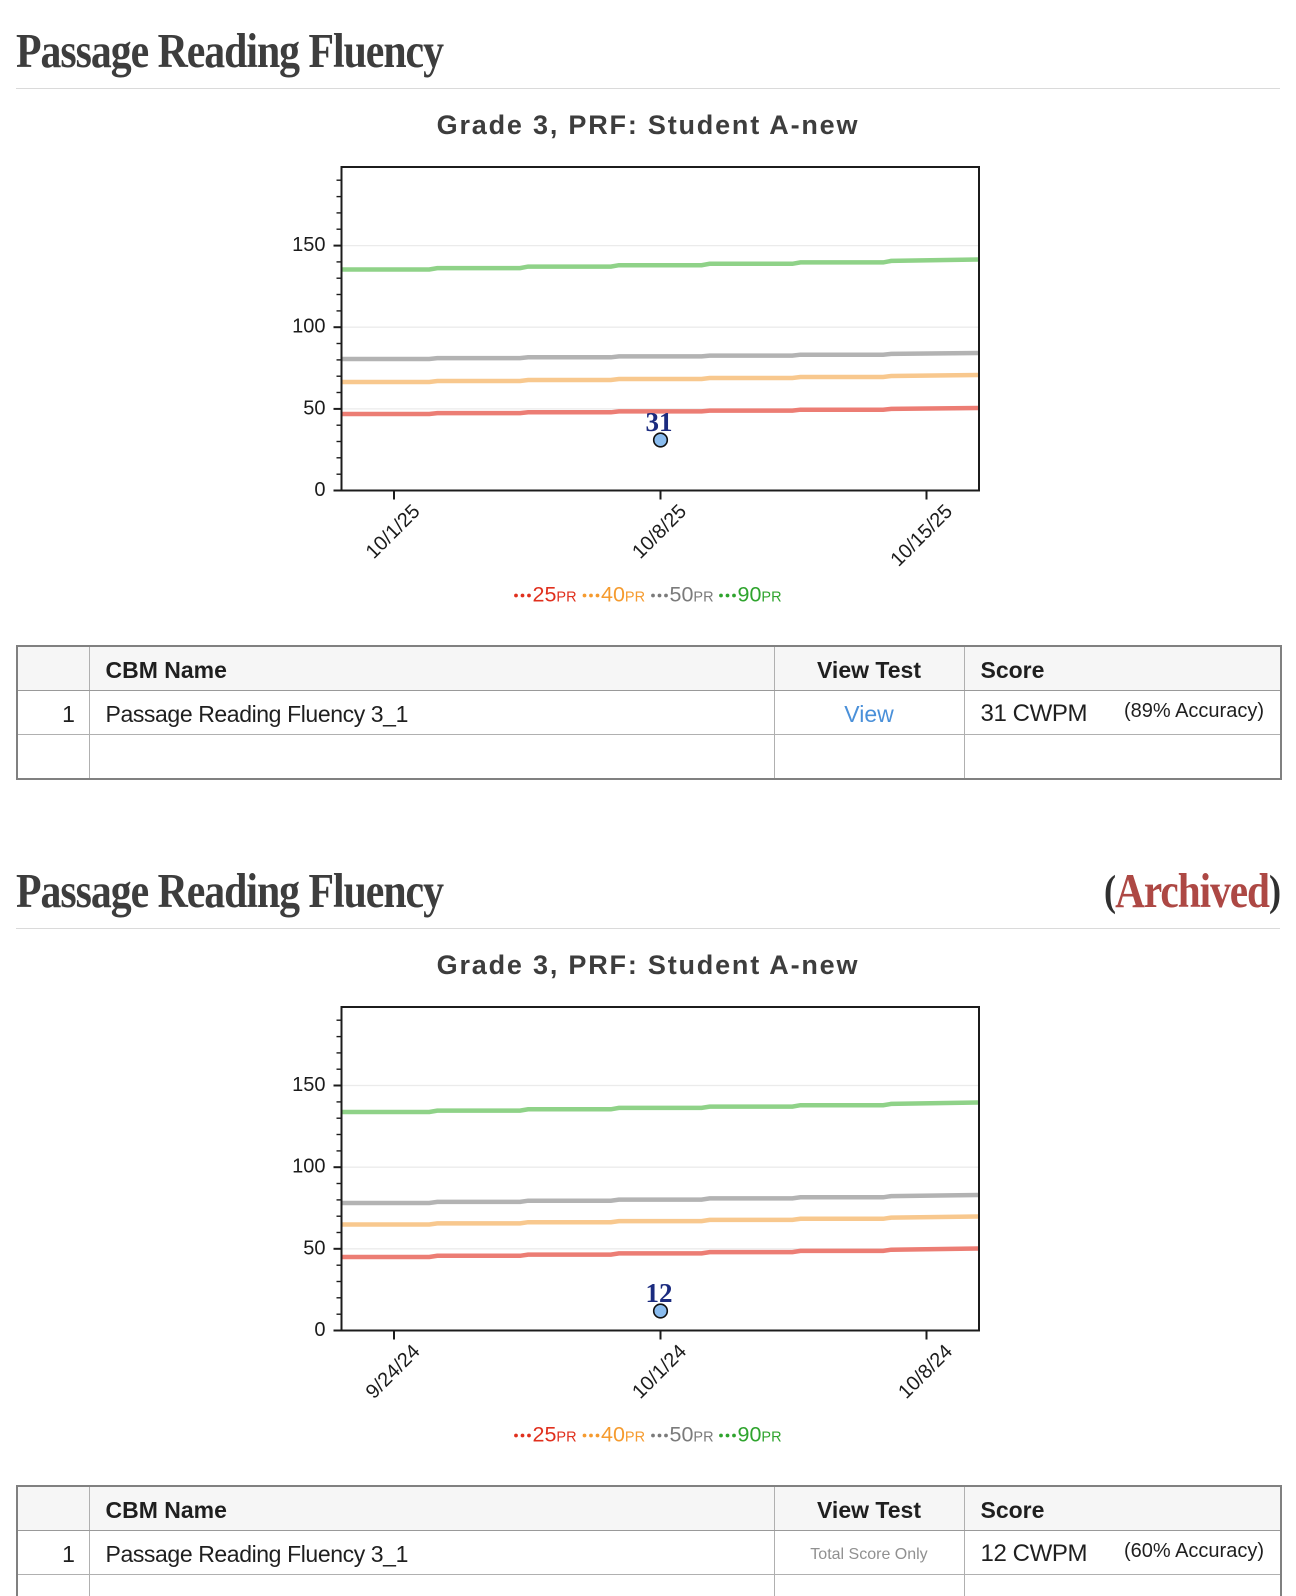 This screenshot has width=1296, height=1596. What do you see at coordinates (393, 531) in the screenshot?
I see `svg-text: 10/1/25` at bounding box center [393, 531].